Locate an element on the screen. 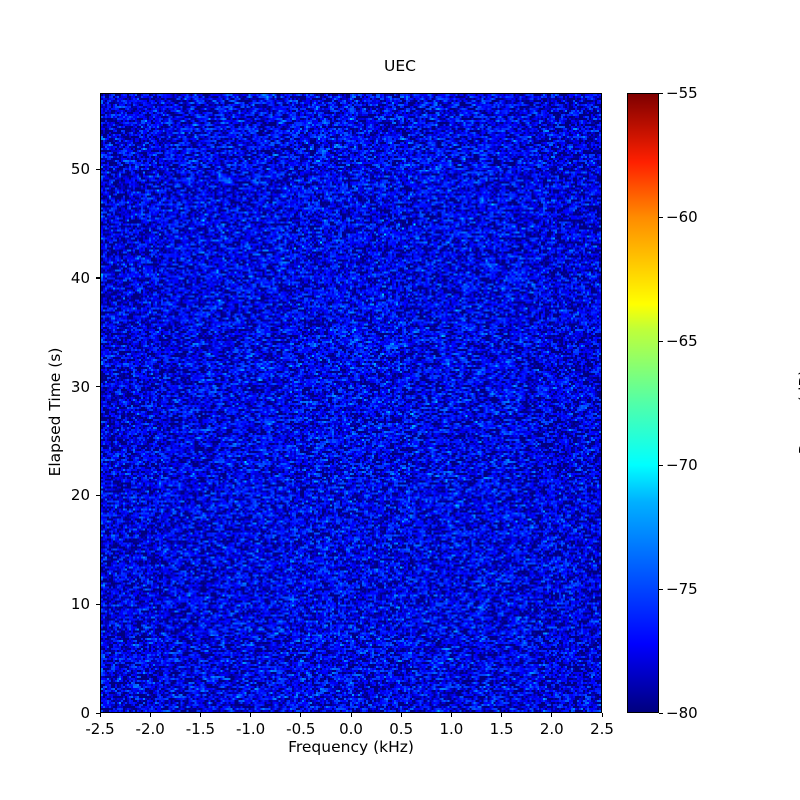 This screenshot has height=800, width=800. x-axis-label: Frequency (kHz) is located at coordinates (351, 747).